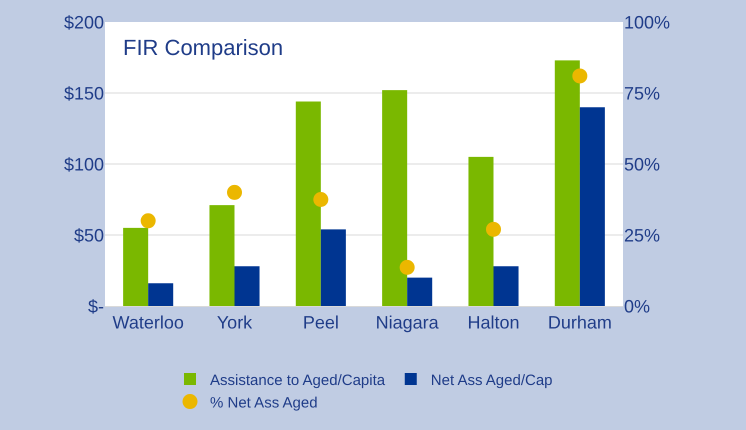  What do you see at coordinates (642, 164) in the screenshot?
I see `y2-tick-label: 50%` at bounding box center [642, 164].